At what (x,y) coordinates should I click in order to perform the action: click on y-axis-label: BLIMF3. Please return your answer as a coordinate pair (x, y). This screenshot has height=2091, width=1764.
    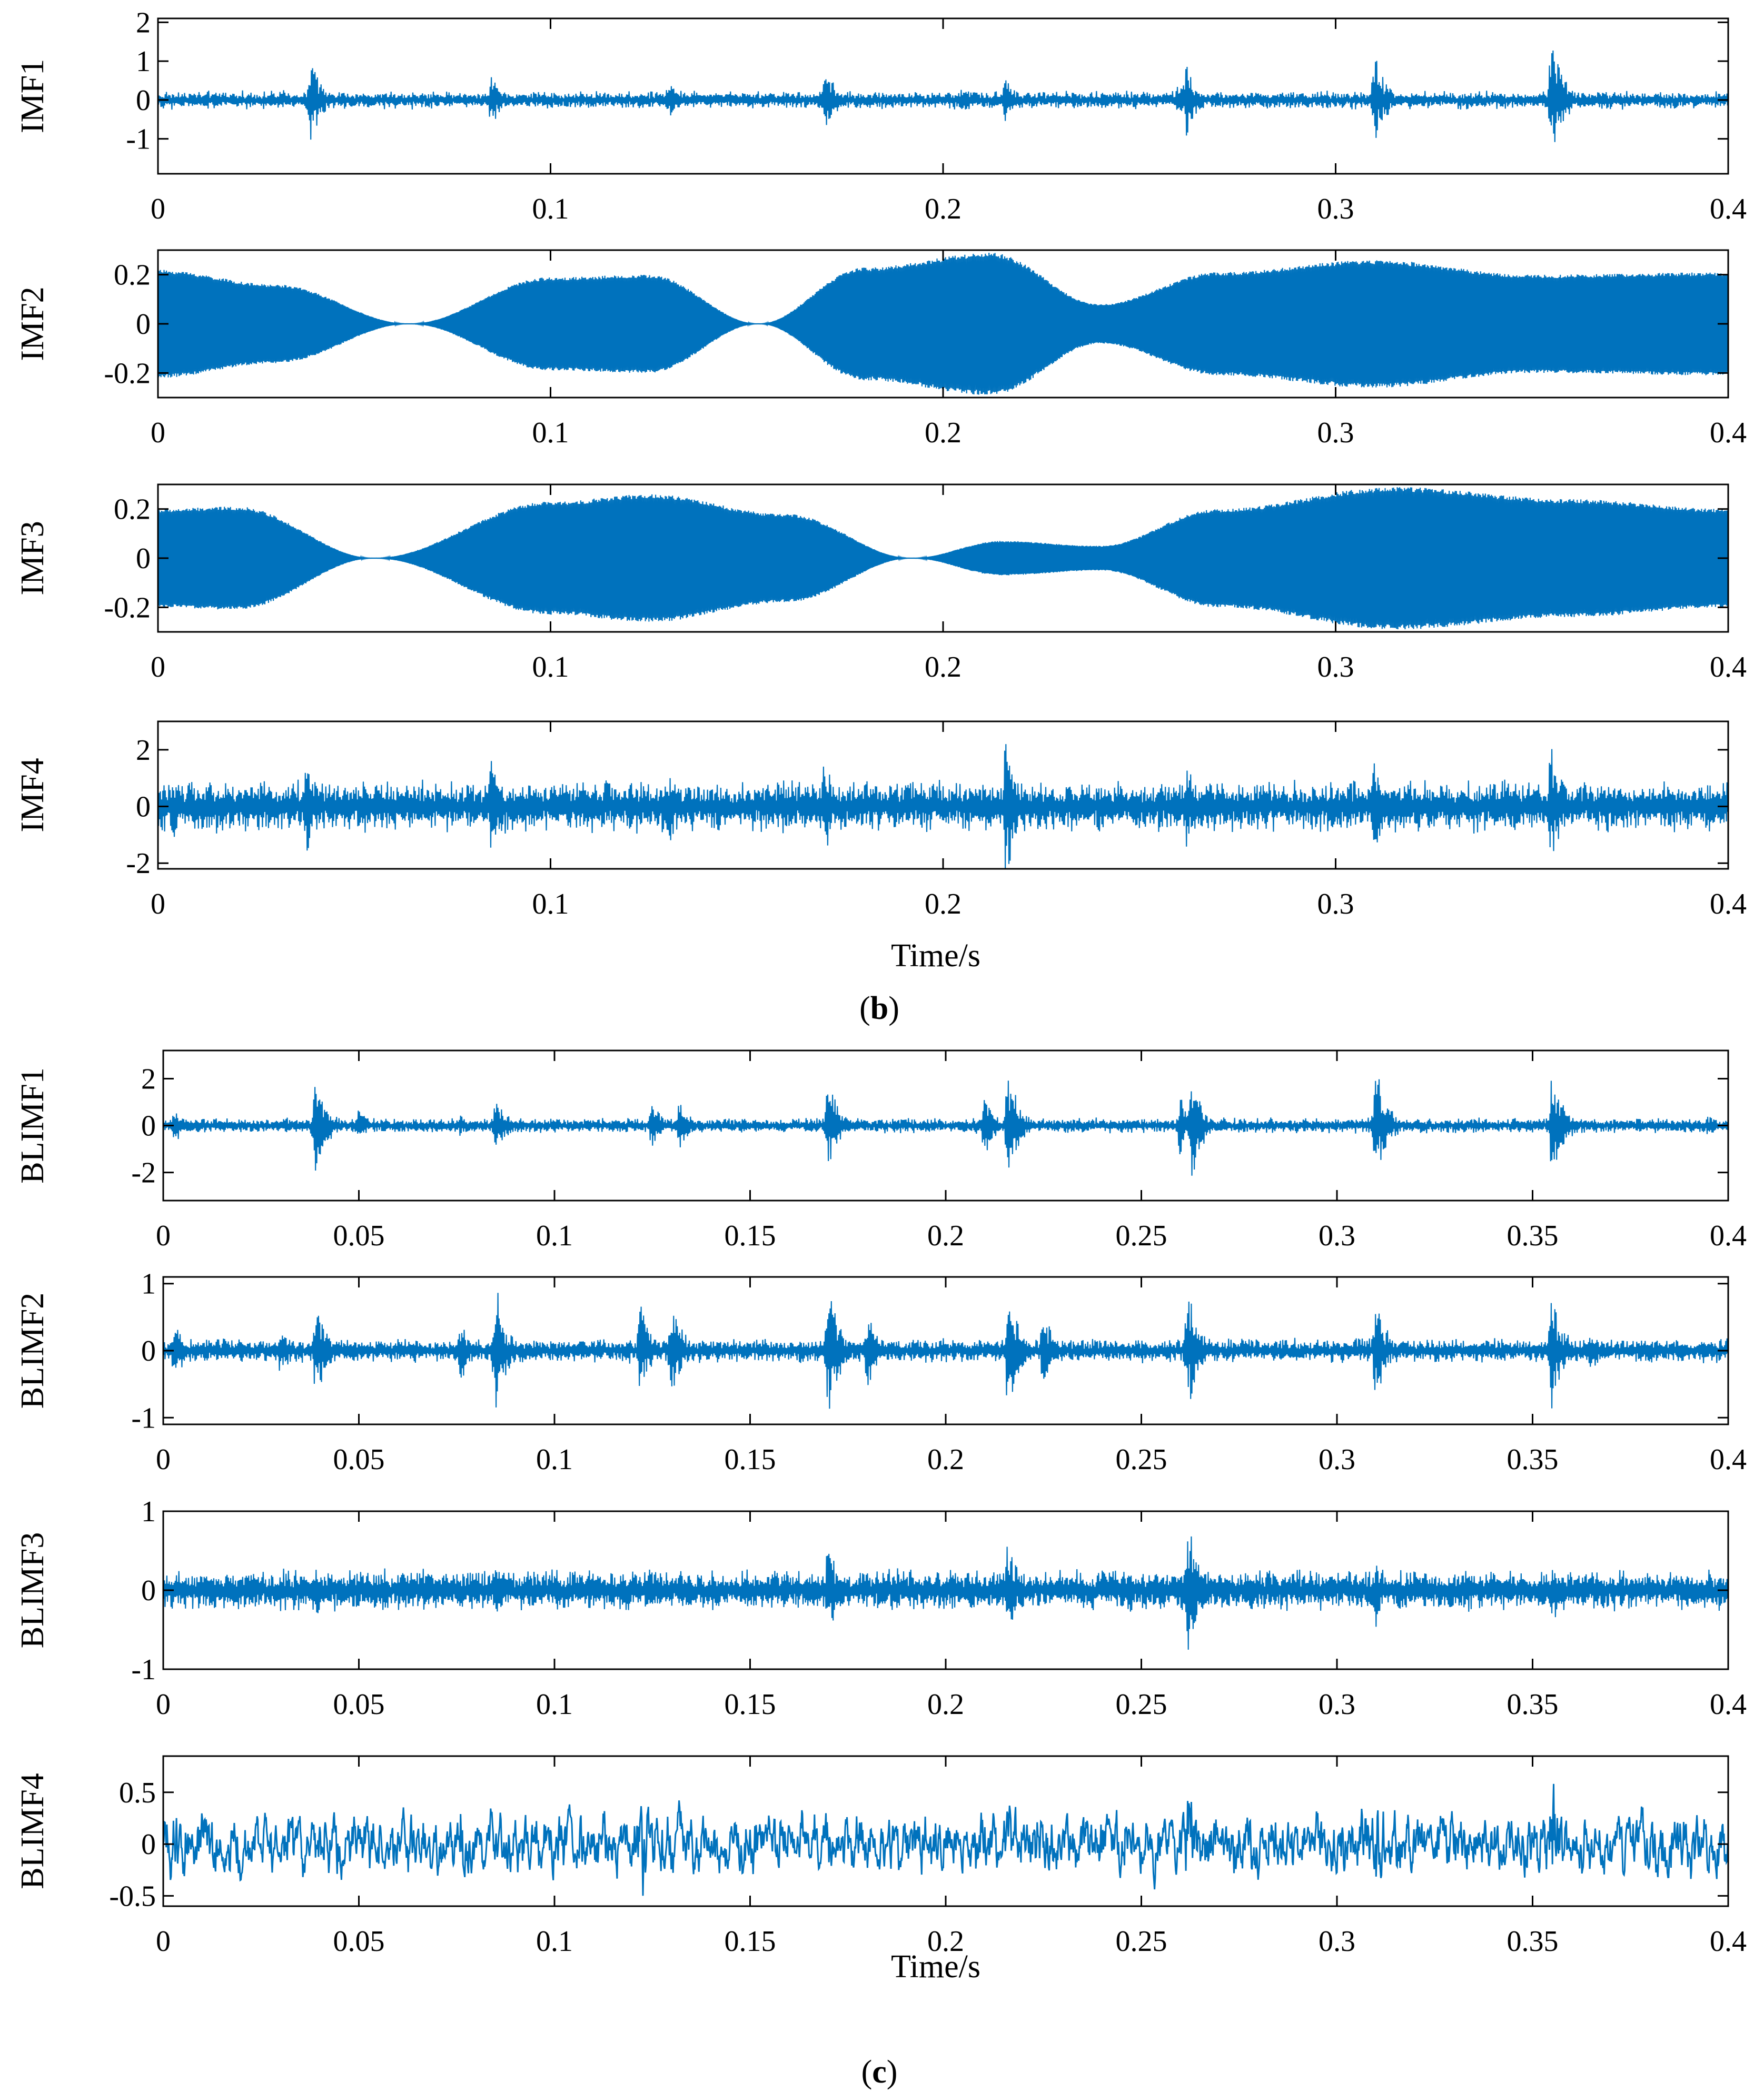
    Looking at the image, I should click on (33, 1590).